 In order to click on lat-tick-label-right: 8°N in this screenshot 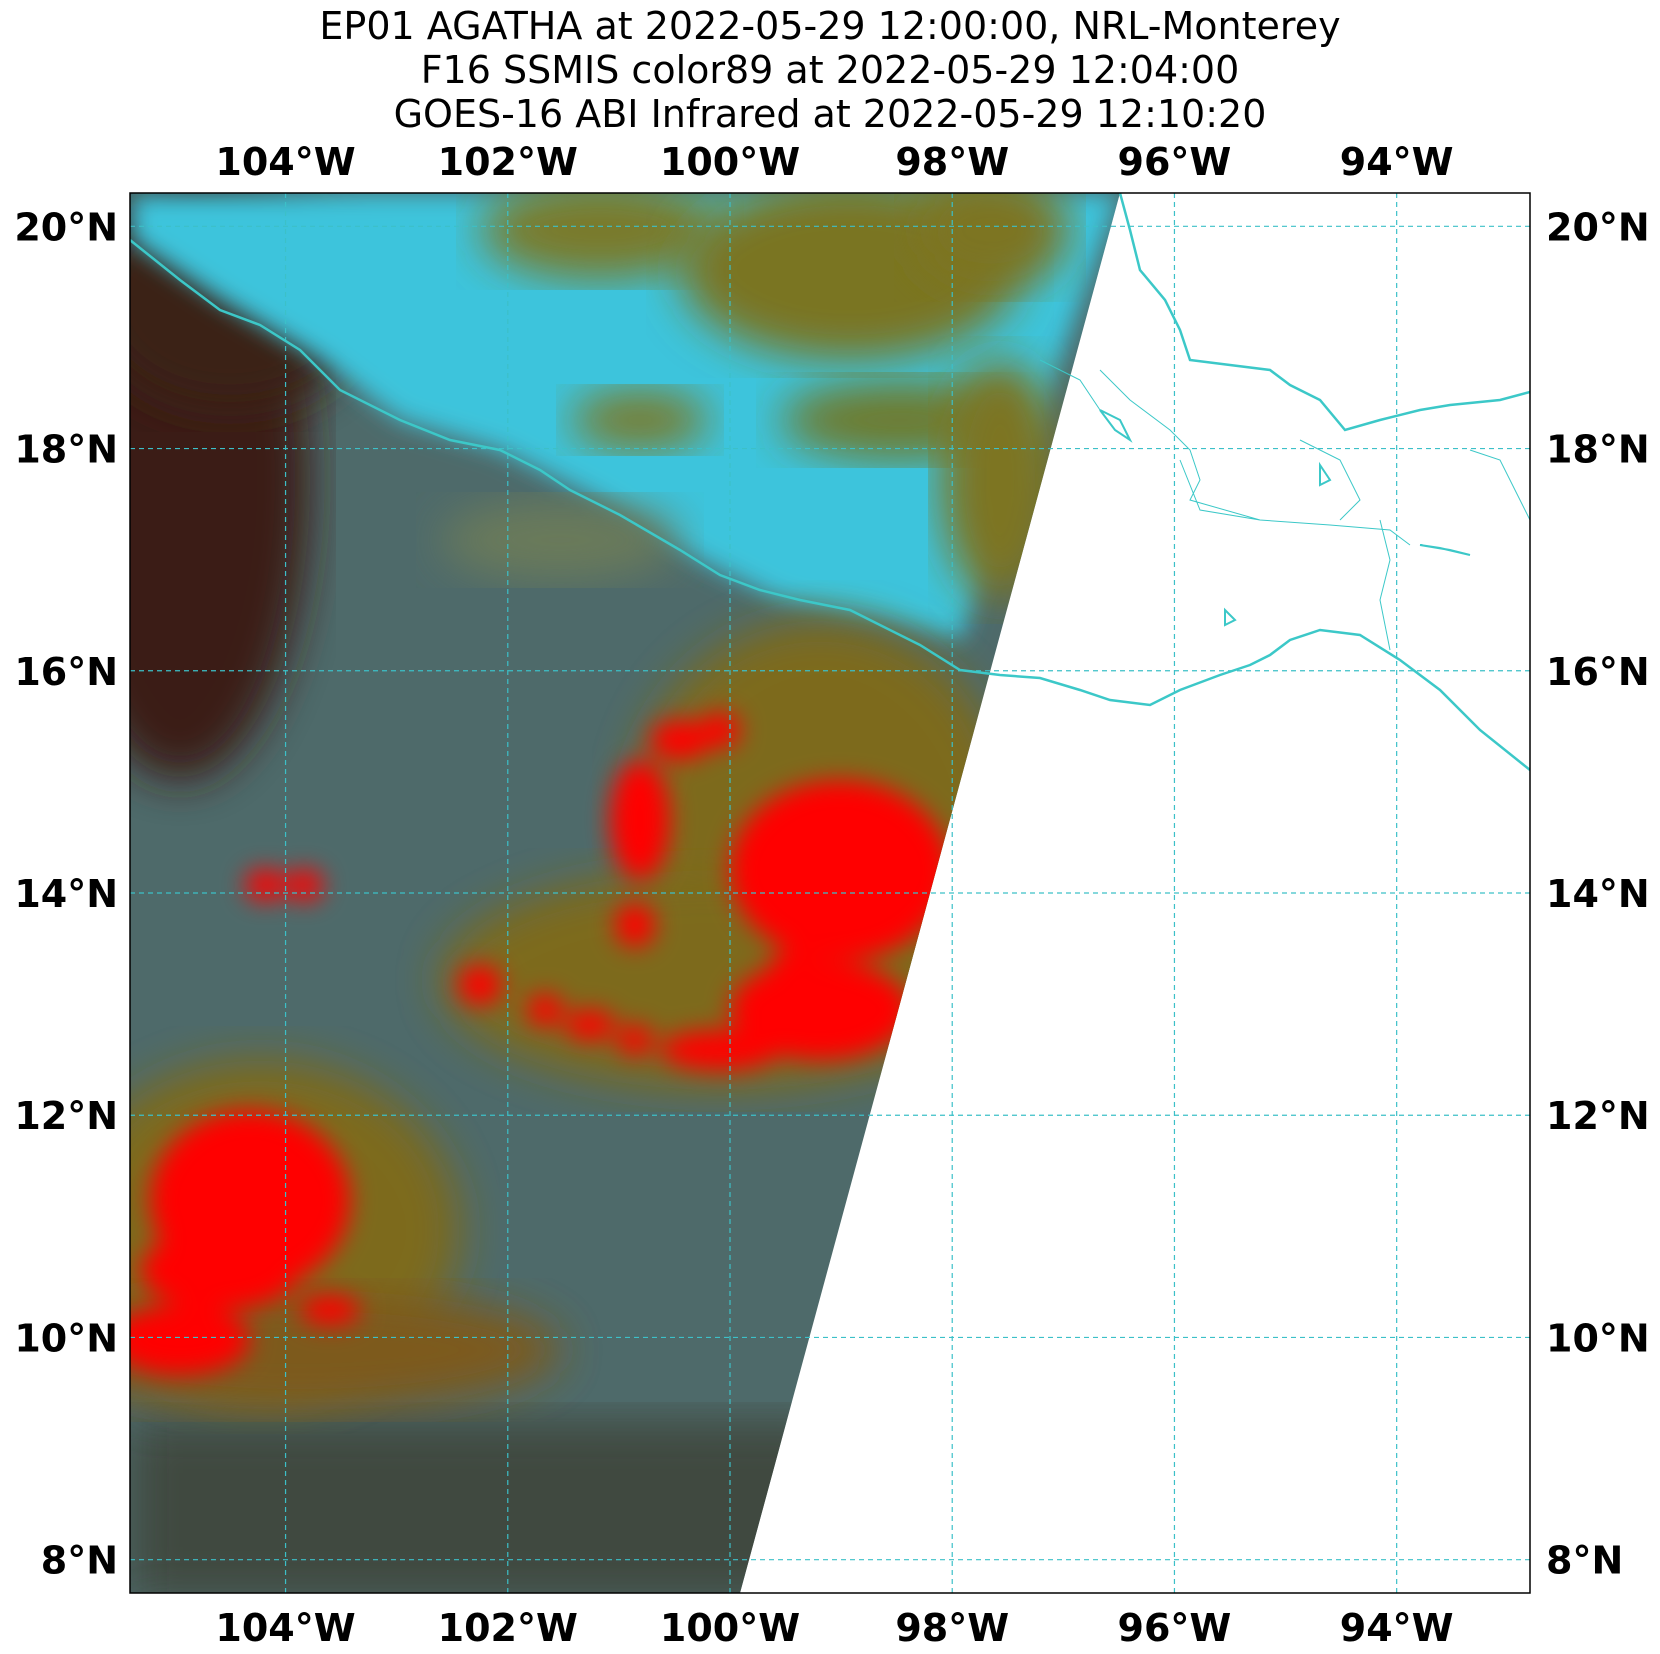, I will do `click(1584, 1561)`.